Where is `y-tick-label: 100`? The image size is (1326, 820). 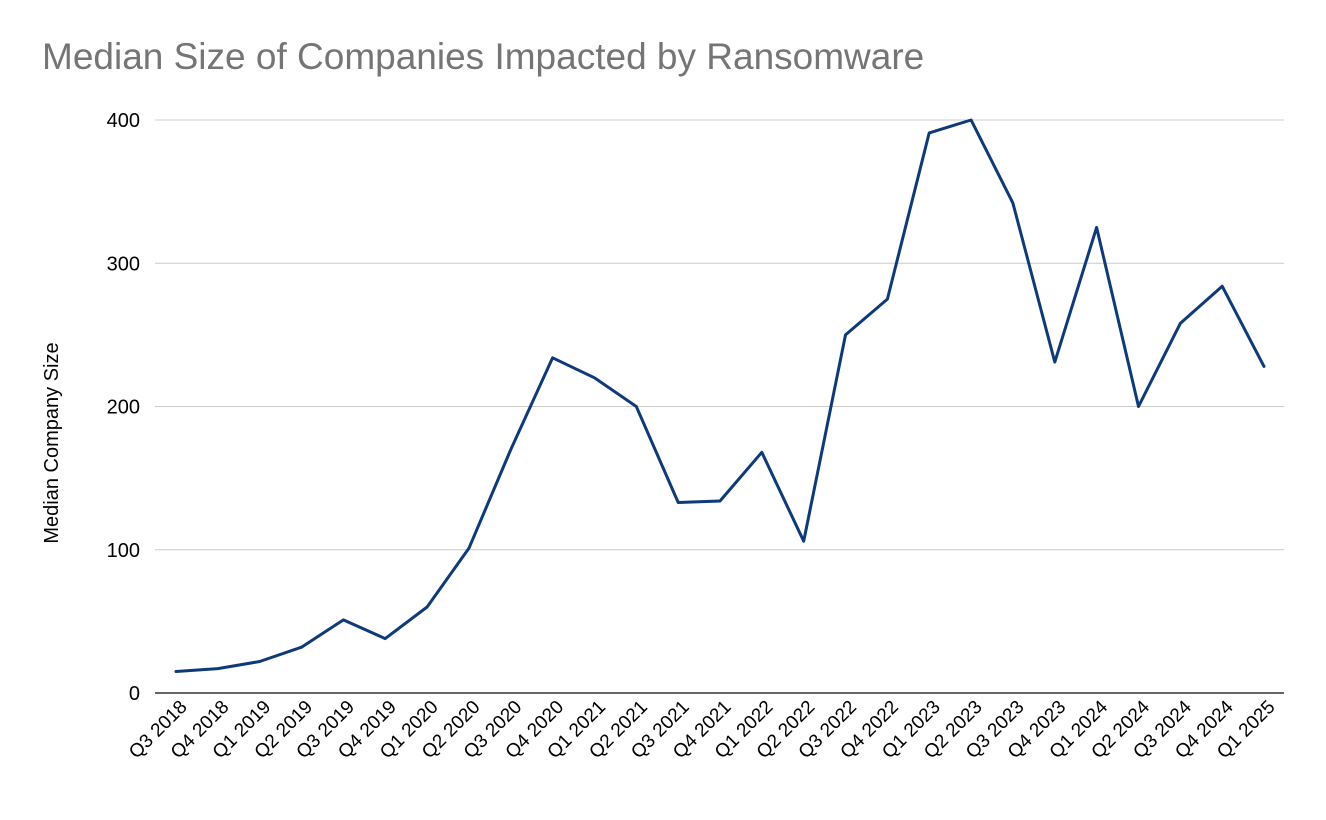
y-tick-label: 100 is located at coordinates (123, 551).